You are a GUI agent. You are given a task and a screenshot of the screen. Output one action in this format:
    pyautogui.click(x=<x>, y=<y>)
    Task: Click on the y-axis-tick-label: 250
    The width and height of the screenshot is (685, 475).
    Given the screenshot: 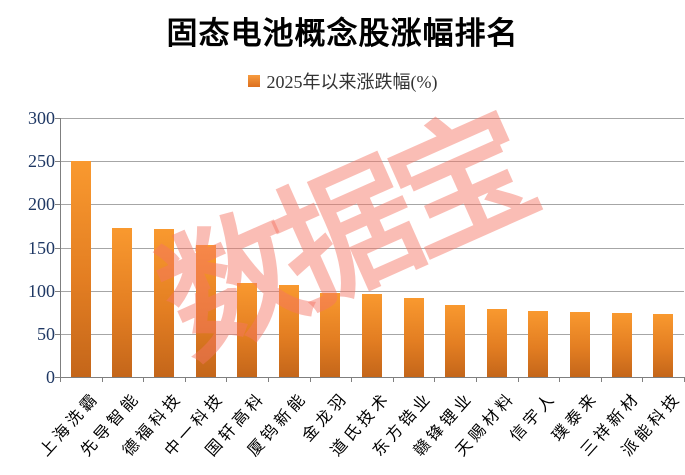 What is the action you would take?
    pyautogui.click(x=41, y=161)
    